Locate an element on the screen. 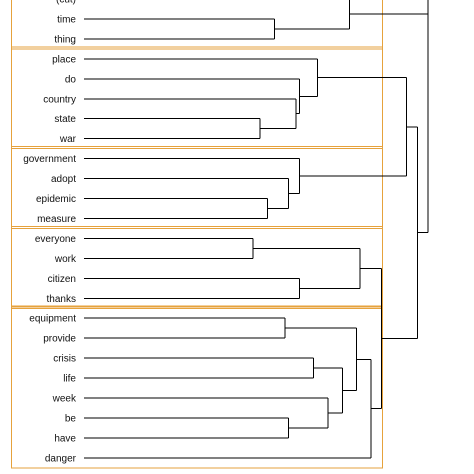 The image size is (474, 474). leaf-label-16: equipment is located at coordinates (52, 319).